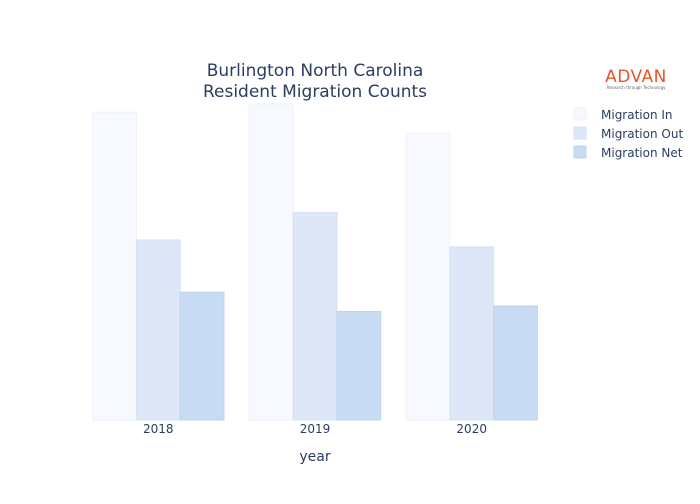 The width and height of the screenshot is (700, 504). I want to click on legend-item-migration-out: Migration Out, so click(628, 133).